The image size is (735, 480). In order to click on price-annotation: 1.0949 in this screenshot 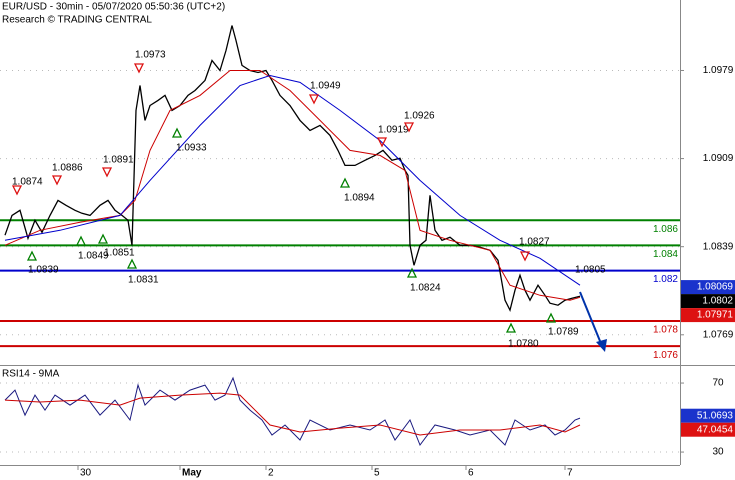, I will do `click(325, 86)`.